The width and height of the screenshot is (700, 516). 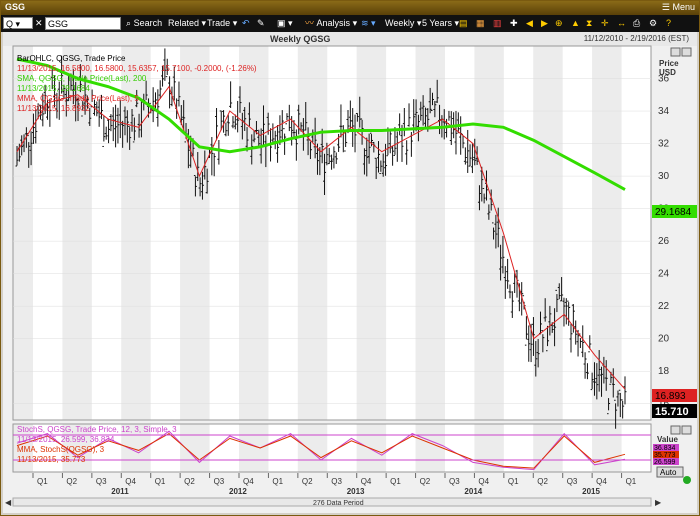 What do you see at coordinates (658, 502) in the screenshot?
I see `scroll-right-arrow-icon: ▶` at bounding box center [658, 502].